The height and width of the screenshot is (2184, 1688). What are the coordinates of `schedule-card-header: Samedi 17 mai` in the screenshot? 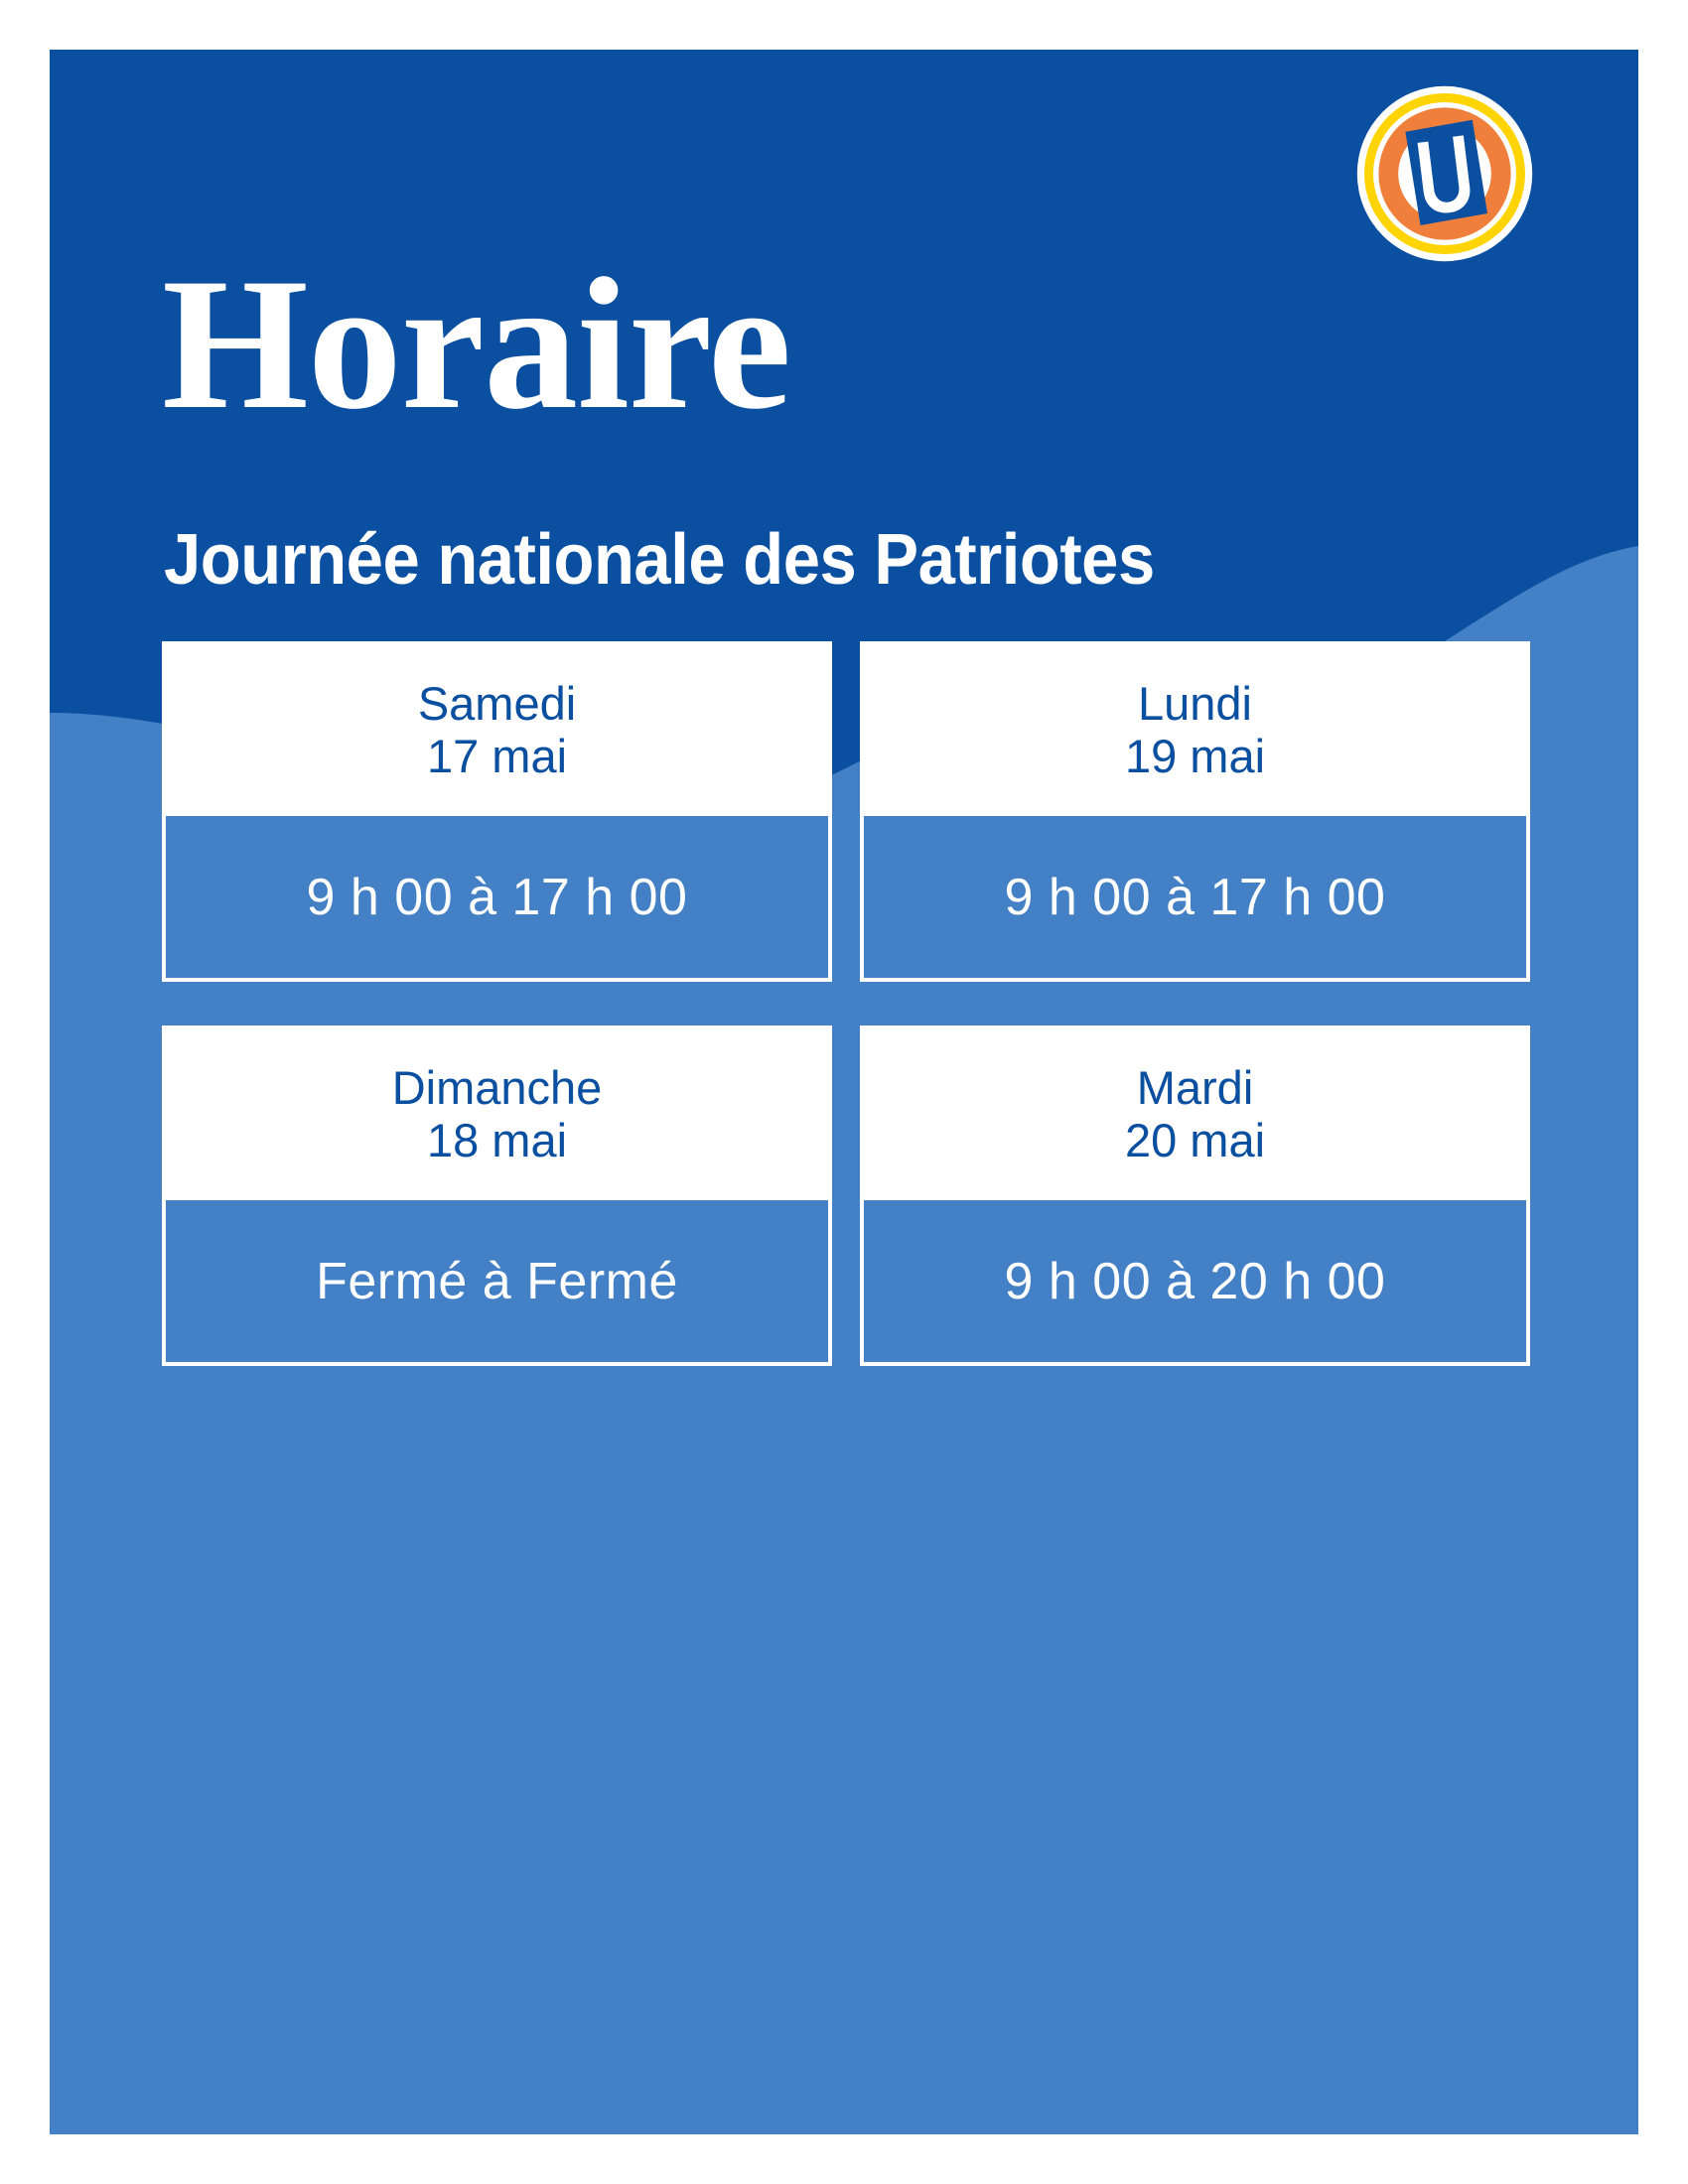 It's located at (497, 730).